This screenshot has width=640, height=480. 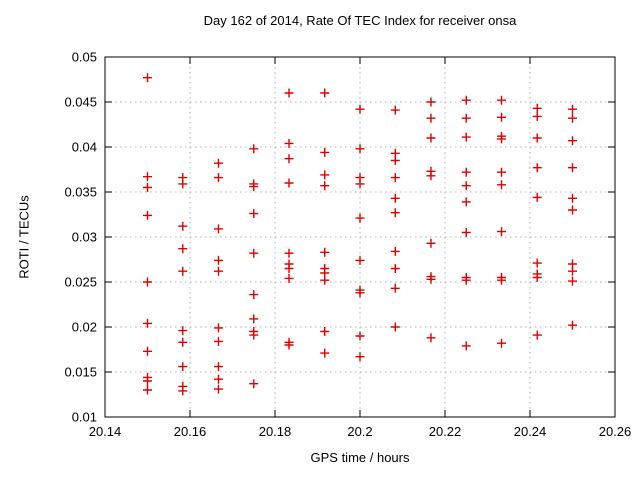 I want to click on y-tick-label: 0.01, so click(x=84, y=417).